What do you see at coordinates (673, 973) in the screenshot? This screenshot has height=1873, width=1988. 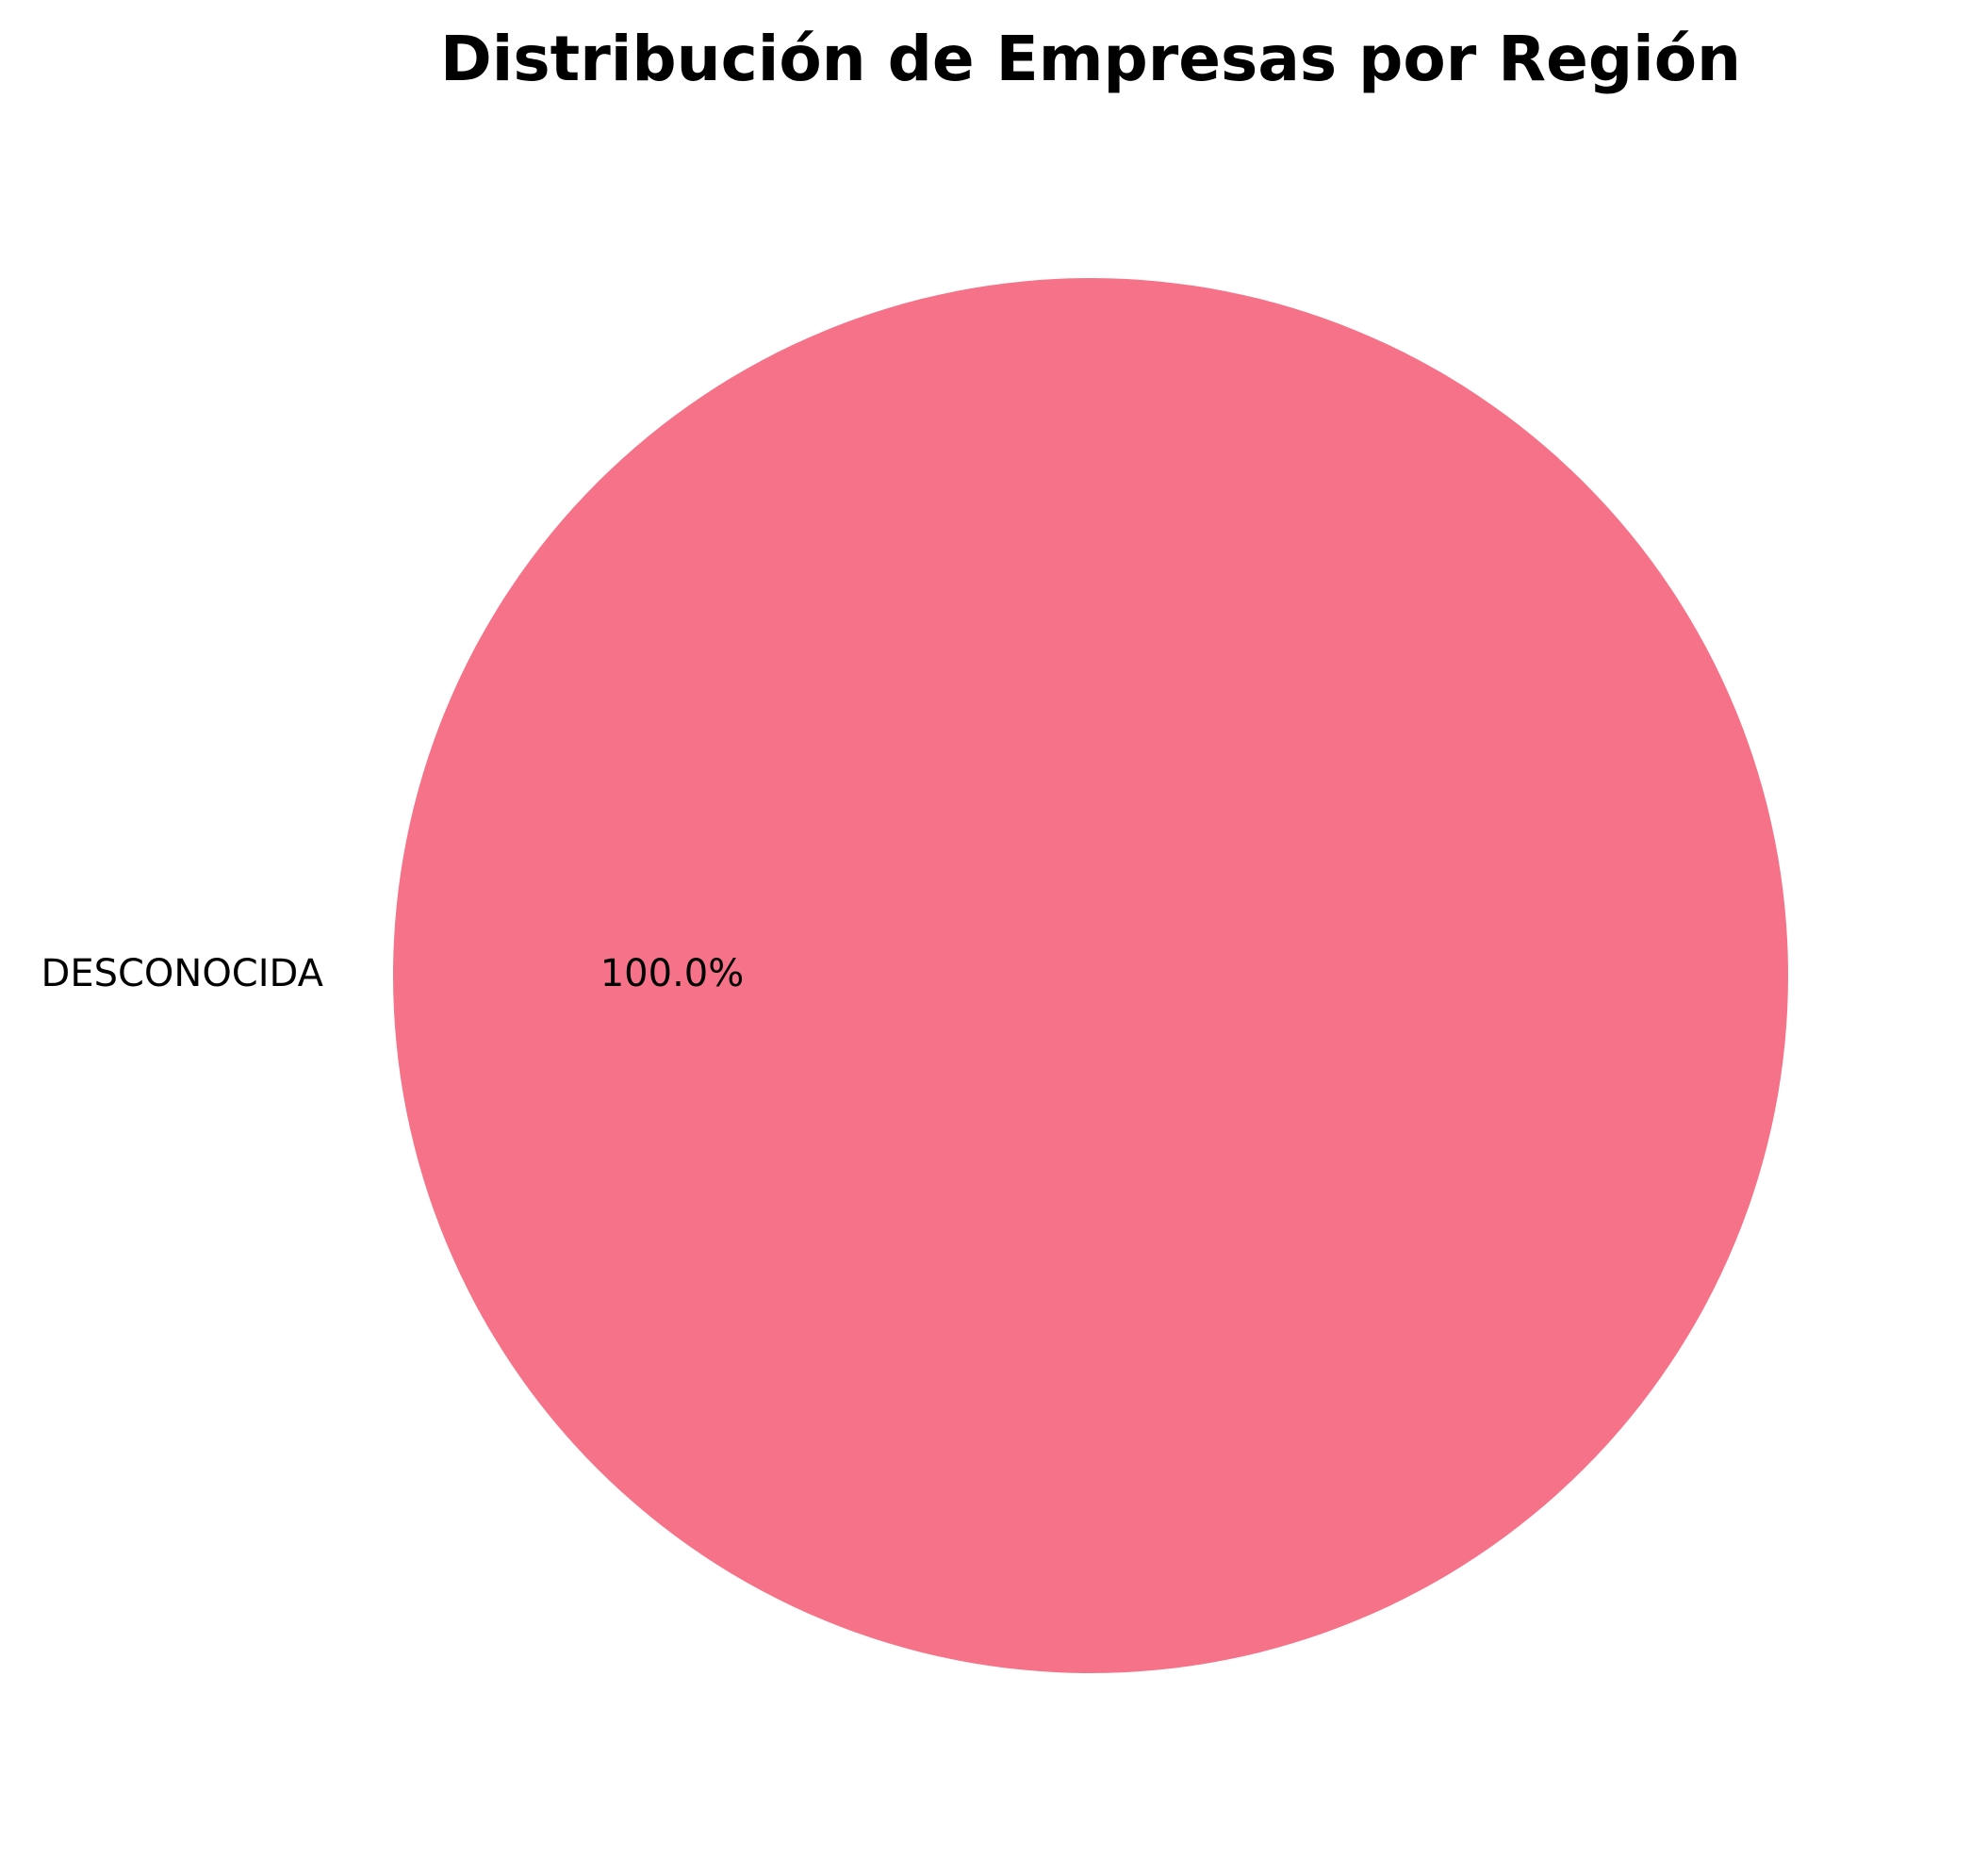 I see `percent-label: 100.0%` at bounding box center [673, 973].